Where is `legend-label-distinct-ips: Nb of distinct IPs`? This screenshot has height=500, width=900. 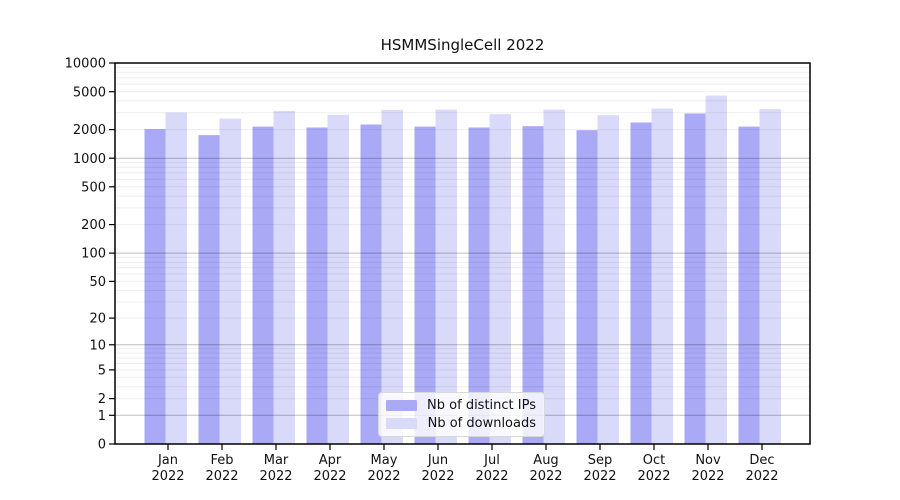
legend-label-distinct-ips: Nb of distinct IPs is located at coordinates (481, 406).